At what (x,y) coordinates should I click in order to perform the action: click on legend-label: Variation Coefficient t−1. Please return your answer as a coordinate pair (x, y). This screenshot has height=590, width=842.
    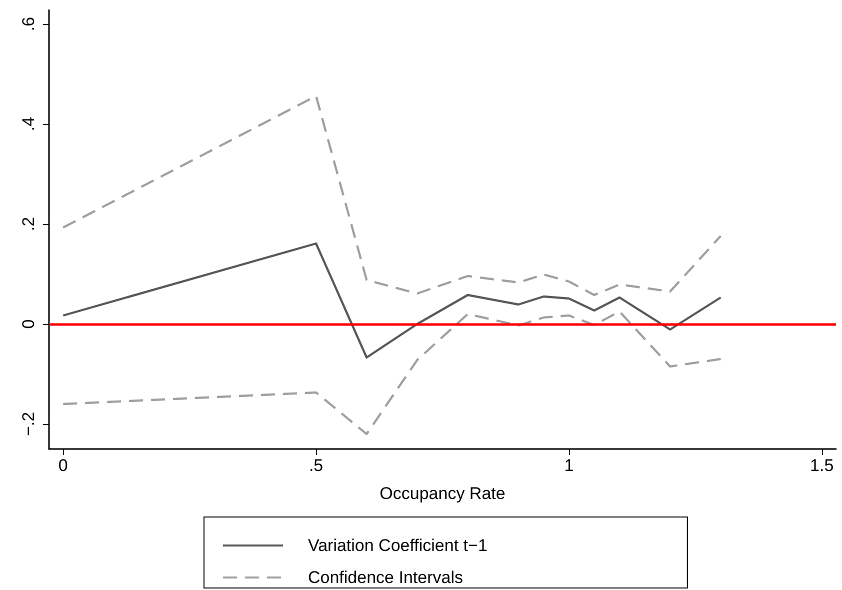
    Looking at the image, I should click on (398, 545).